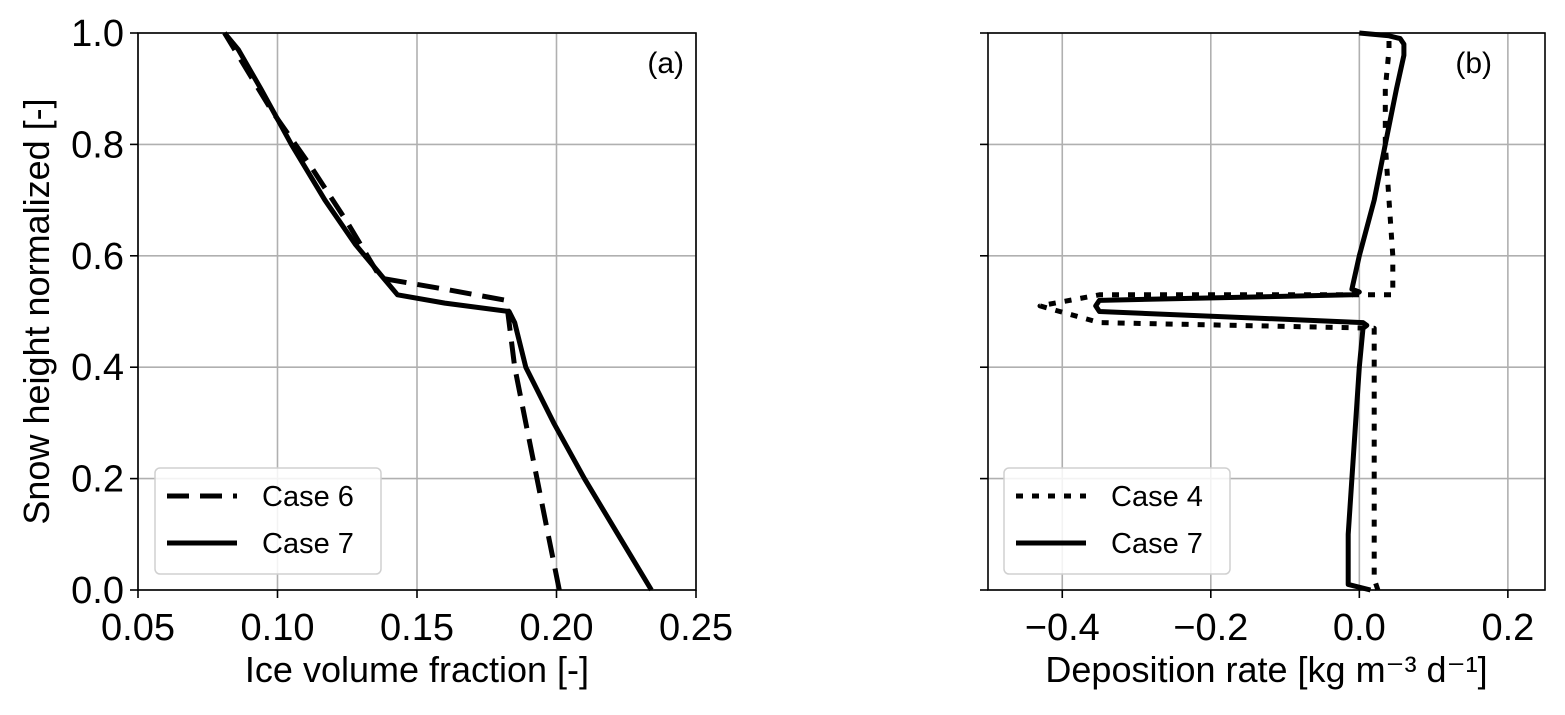  Describe the element at coordinates (417, 628) in the screenshot. I see `x-tick-label: 0.15` at that location.